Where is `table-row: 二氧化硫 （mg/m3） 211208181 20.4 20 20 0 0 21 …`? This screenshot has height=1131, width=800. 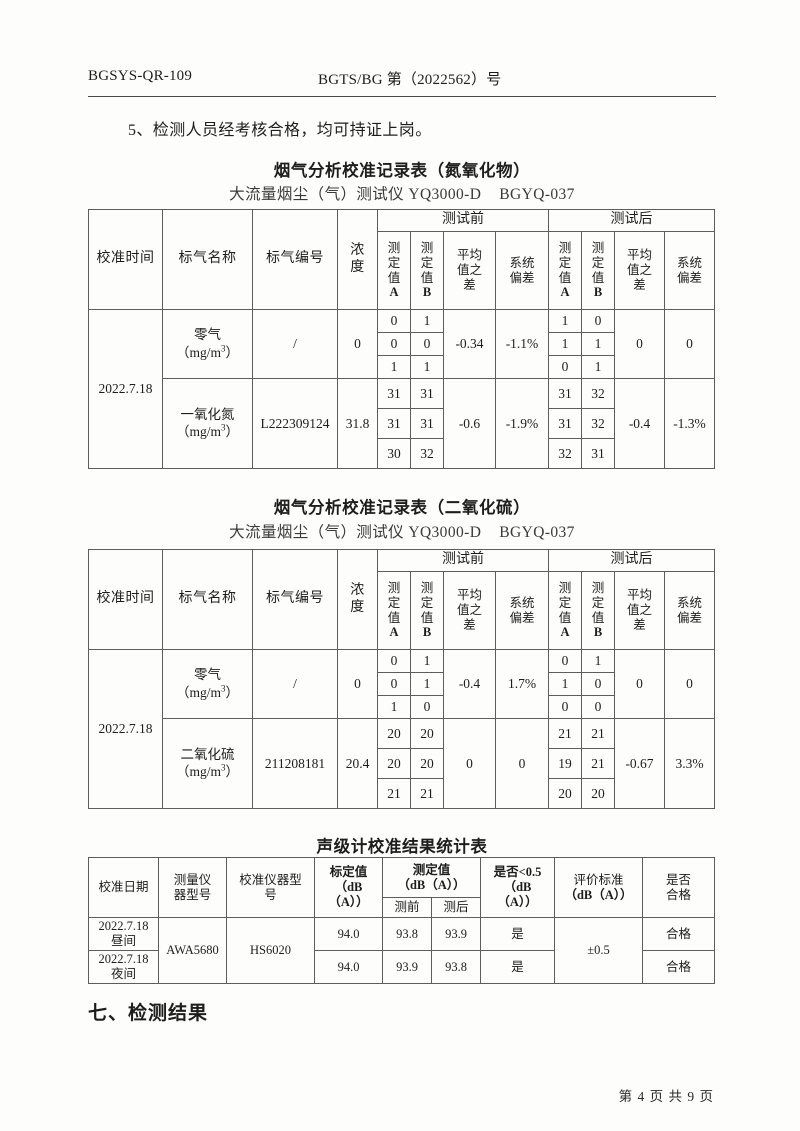 table-row: 二氧化硫 （mg/m3） 211208181 20.4 20 20 0 0 21 … is located at coordinates (402, 763).